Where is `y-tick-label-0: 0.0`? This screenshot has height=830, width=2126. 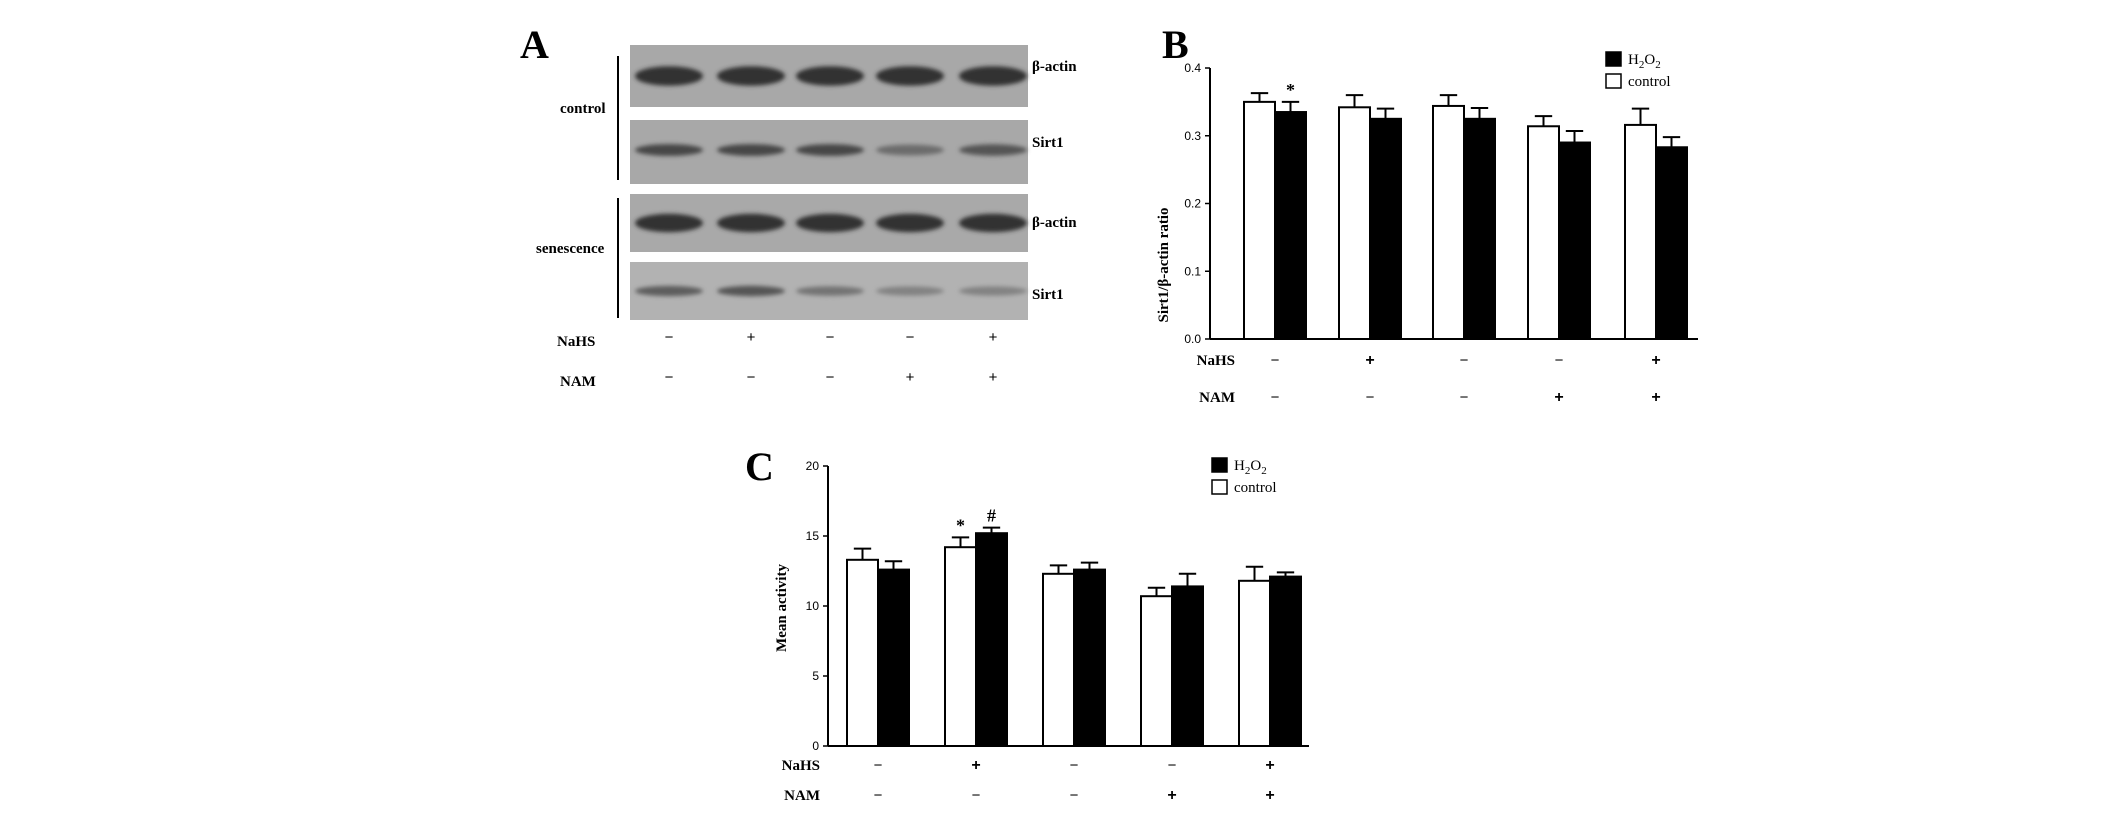
y-tick-label-0: 0.0 is located at coordinates (1192, 339).